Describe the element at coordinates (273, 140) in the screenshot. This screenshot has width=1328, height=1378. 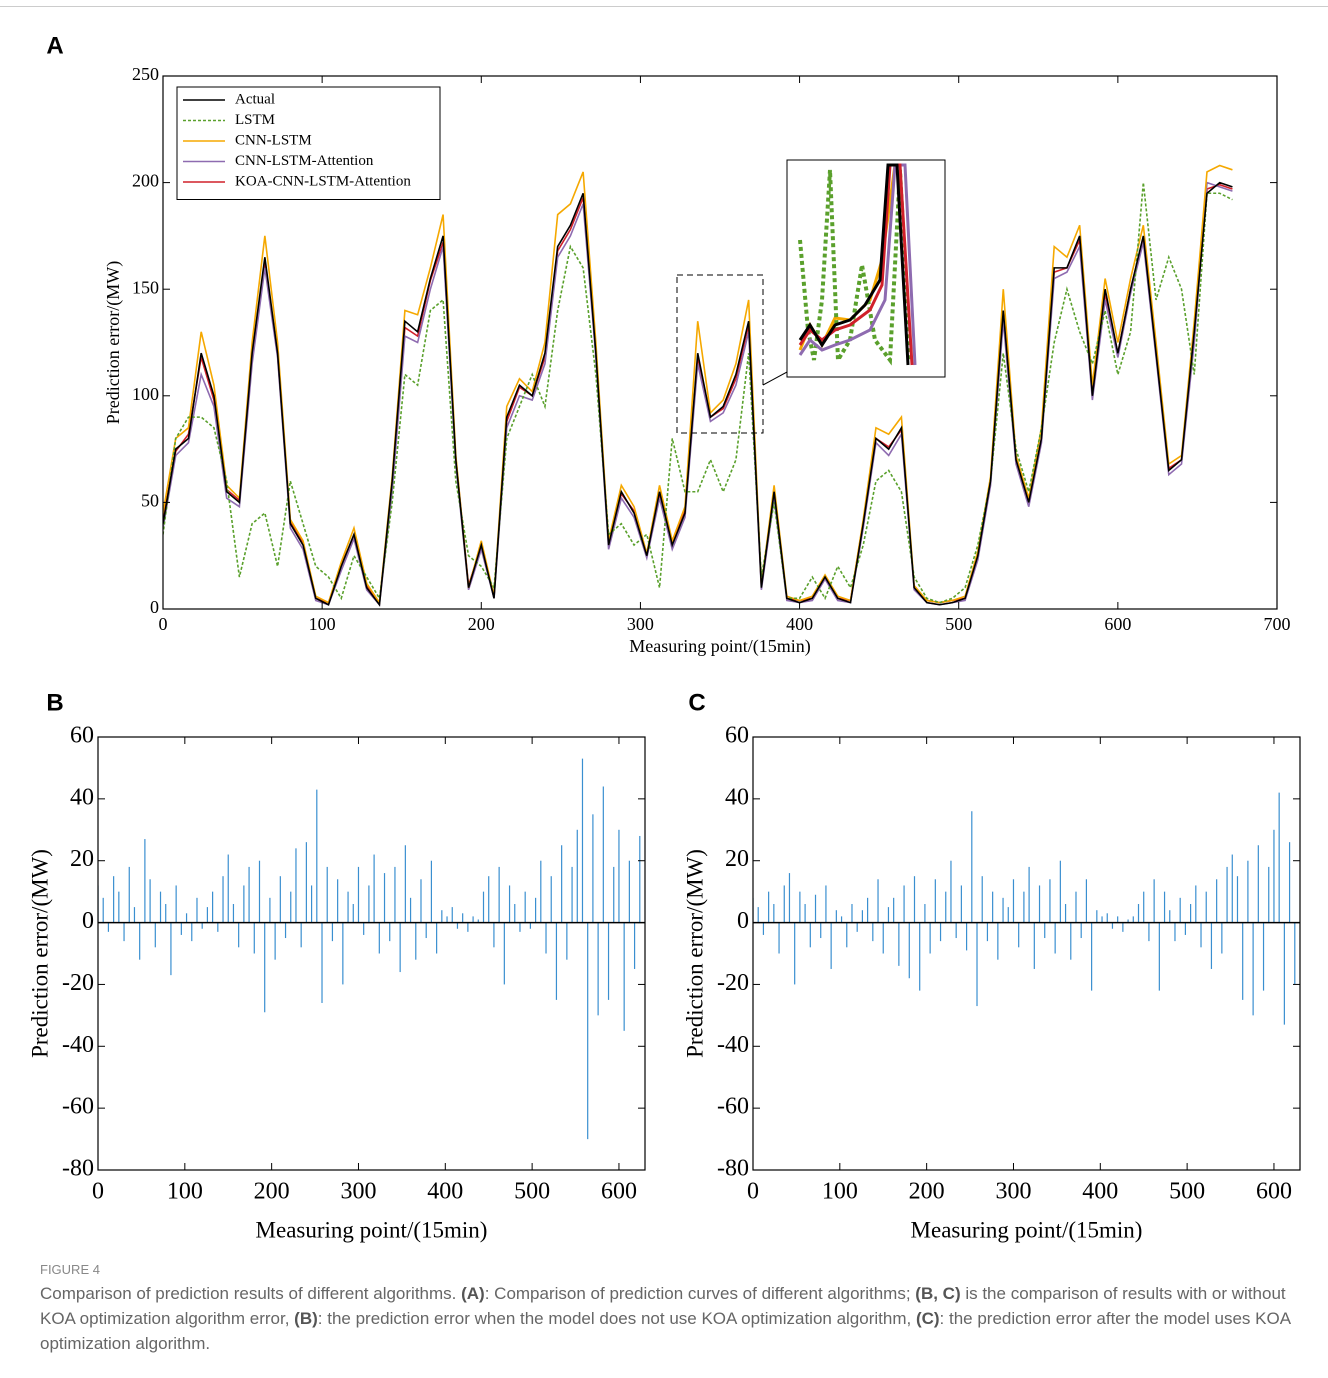
I see `legend-label: CNN-LSTM` at that location.